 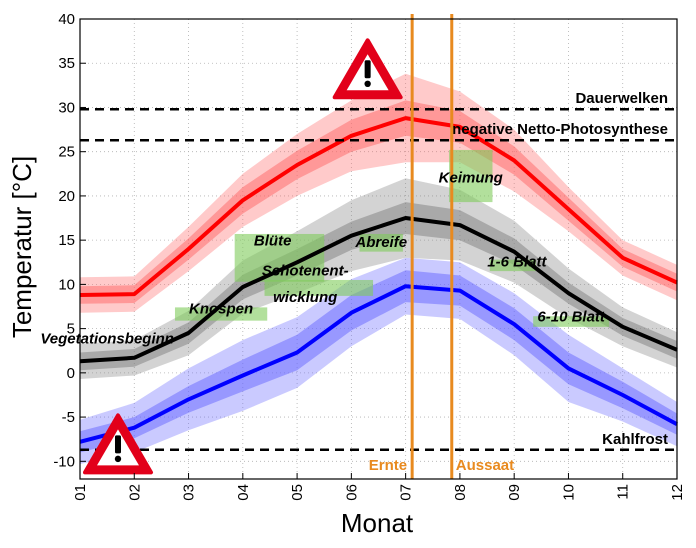 I want to click on phase-label: Blüte, so click(x=273, y=240).